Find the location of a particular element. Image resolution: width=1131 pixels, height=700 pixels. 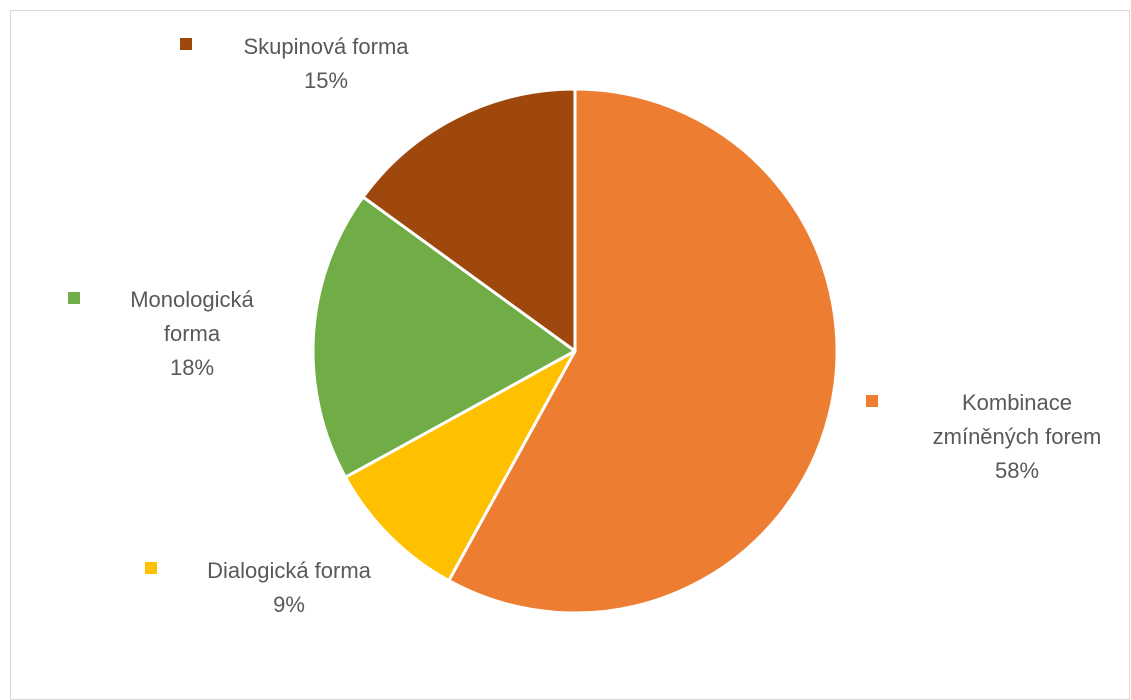

data-label-kombinace: Kombinace zmíněných forem 58% is located at coordinates (983, 436).